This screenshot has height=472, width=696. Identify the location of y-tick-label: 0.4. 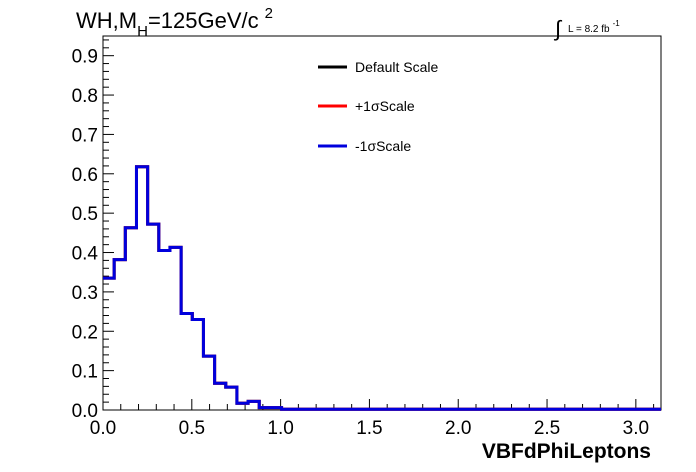
(85, 254).